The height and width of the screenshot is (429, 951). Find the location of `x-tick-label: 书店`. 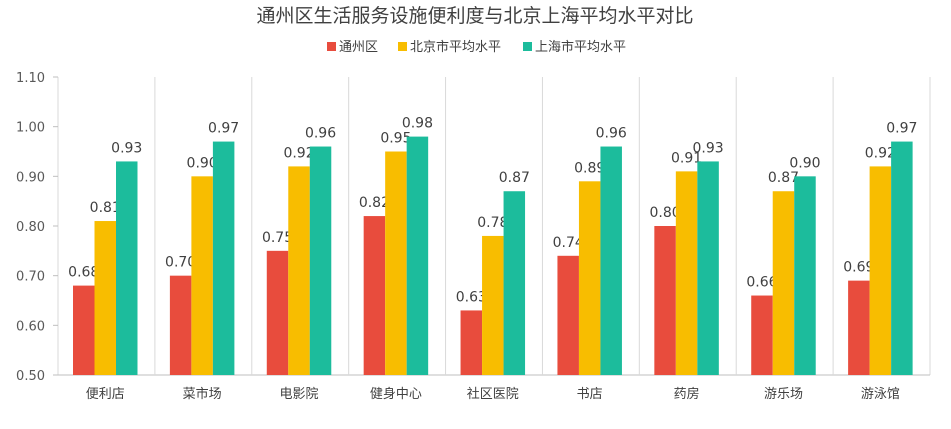

x-tick-label: 书店 is located at coordinates (590, 394).